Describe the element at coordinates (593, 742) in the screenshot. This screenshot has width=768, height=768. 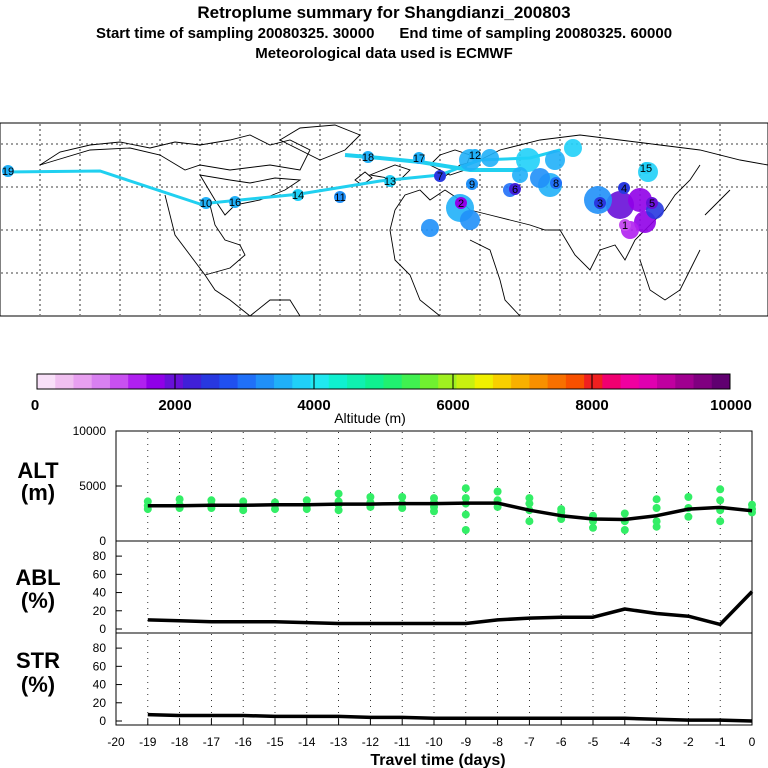
I see `x-tick-label: -5` at that location.